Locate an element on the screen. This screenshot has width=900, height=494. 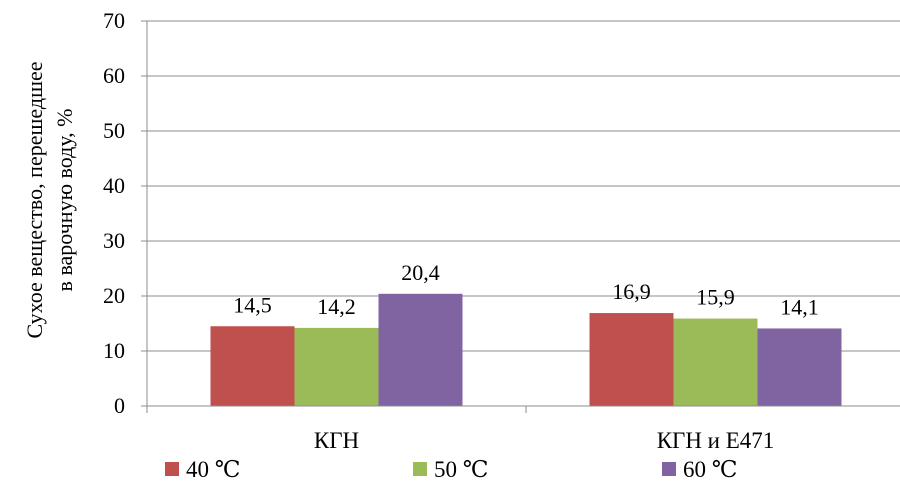
y-tick-label: 10 is located at coordinates (114, 350).